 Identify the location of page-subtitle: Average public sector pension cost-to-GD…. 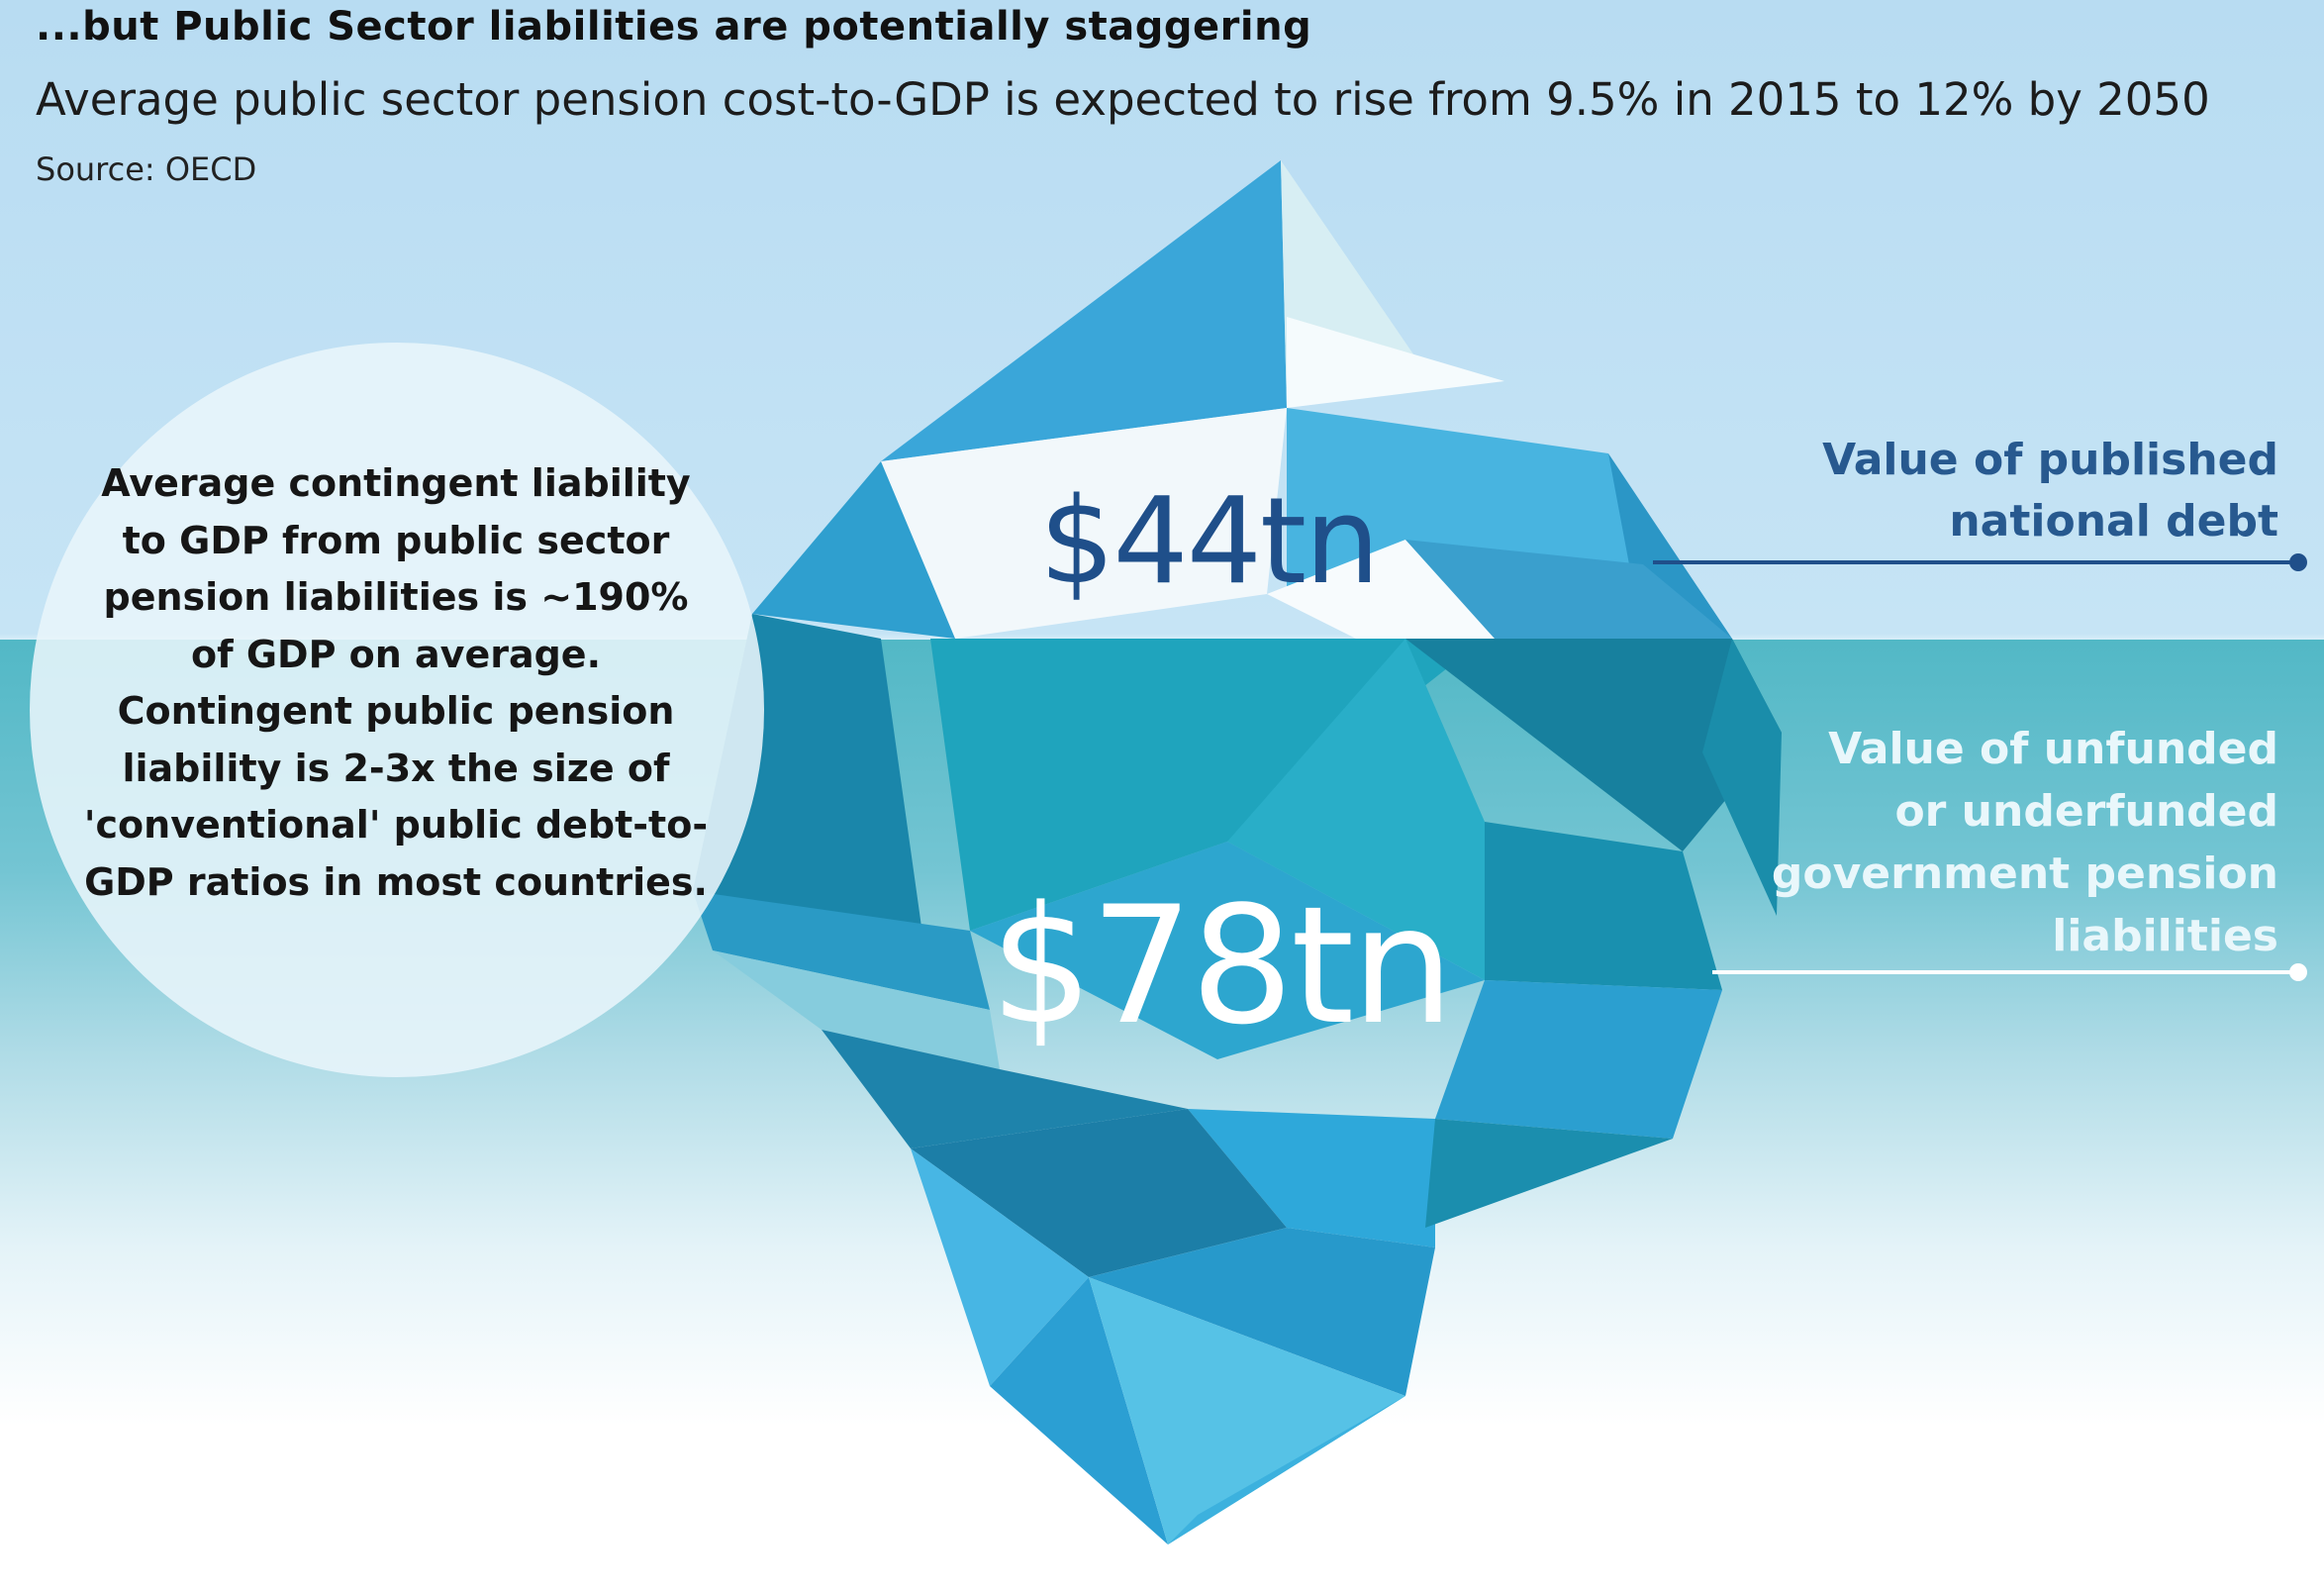
(1123, 99).